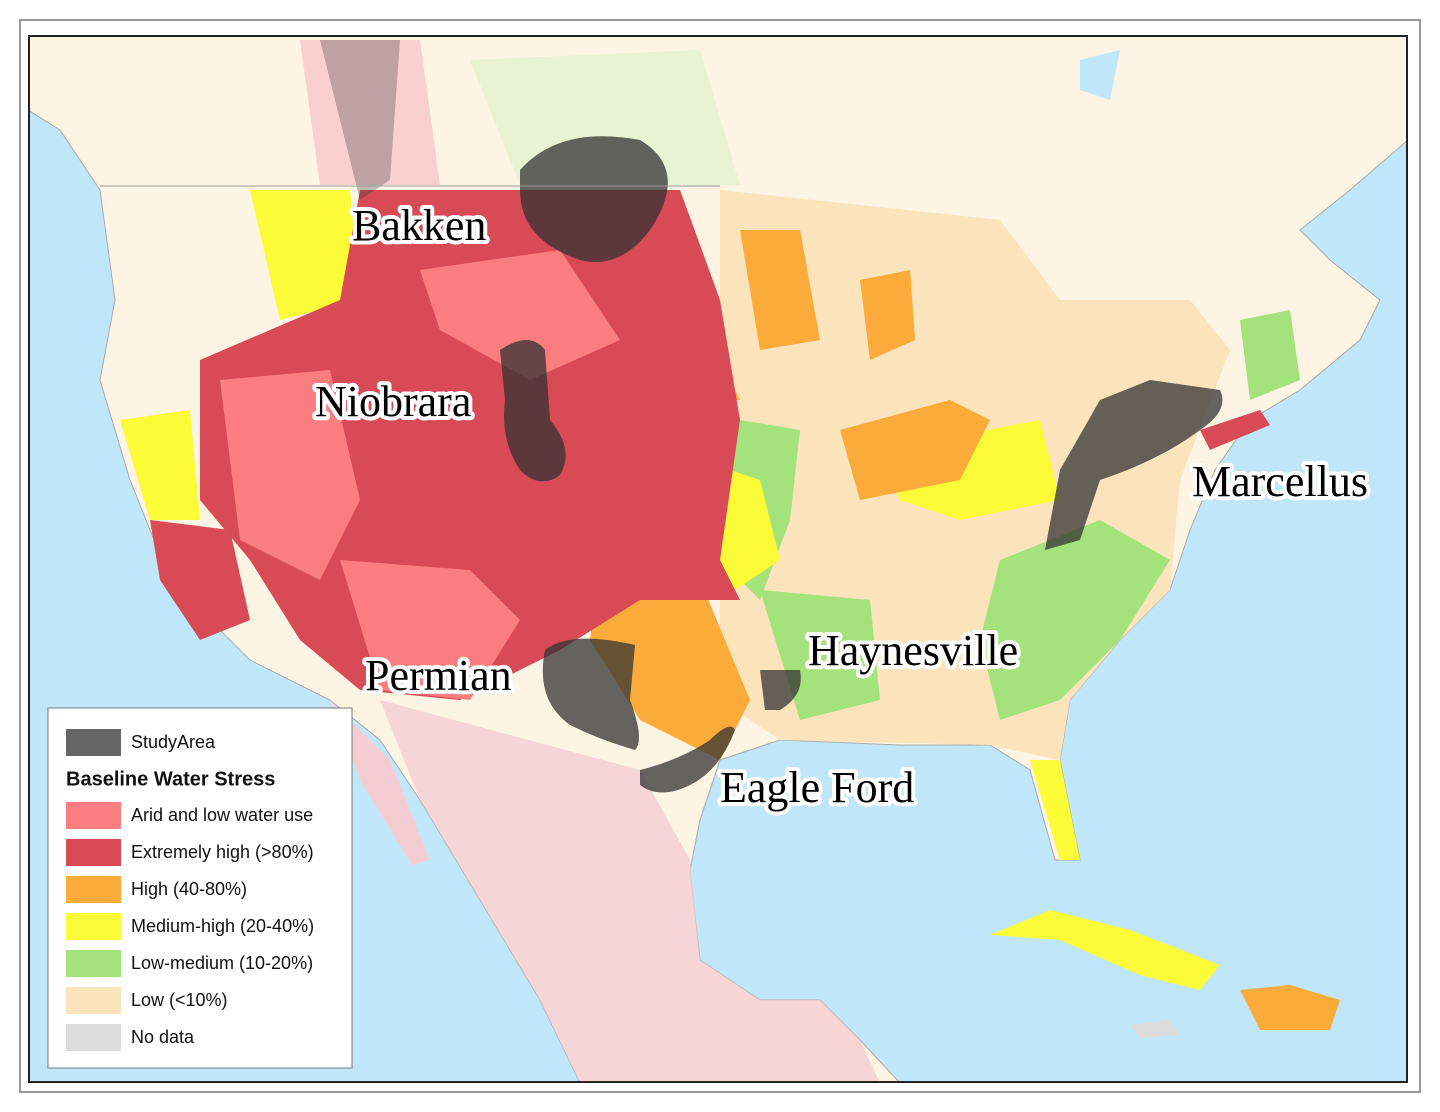 The height and width of the screenshot is (1112, 1440). What do you see at coordinates (290, 475) in the screenshot?
I see `arid` at bounding box center [290, 475].